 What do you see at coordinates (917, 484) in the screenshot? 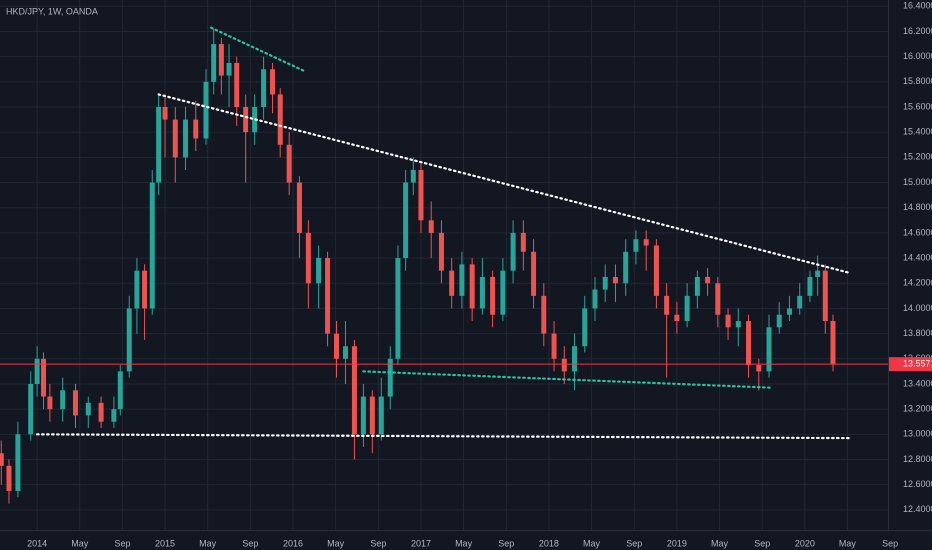
I see `y-tick-label: 12.60000` at bounding box center [917, 484].